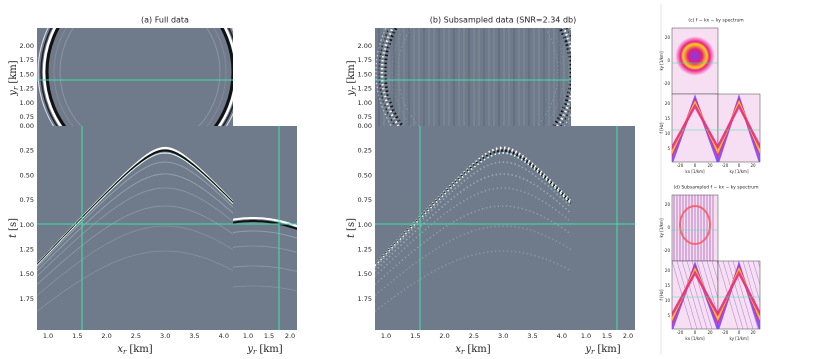  What do you see at coordinates (165, 20) in the screenshot?
I see `panel-title: (a) Full data` at bounding box center [165, 20].